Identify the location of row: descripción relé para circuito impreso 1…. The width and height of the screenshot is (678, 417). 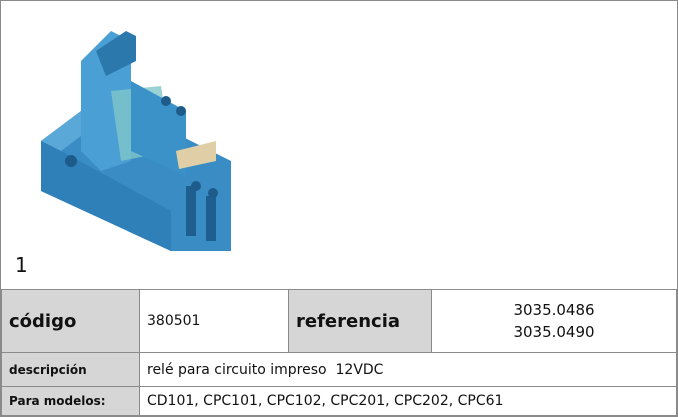
(339, 369).